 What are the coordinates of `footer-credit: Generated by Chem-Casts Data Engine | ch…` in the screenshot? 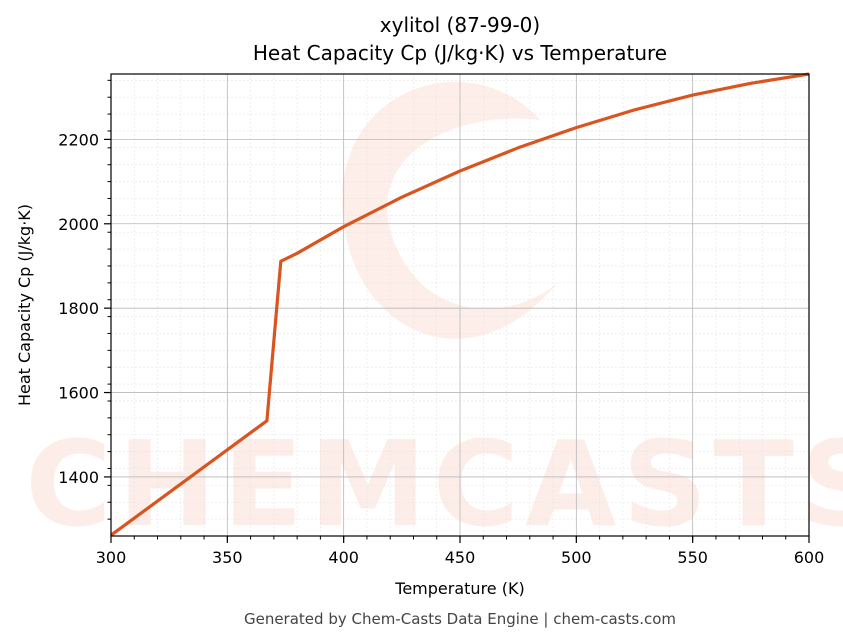 It's located at (460, 619).